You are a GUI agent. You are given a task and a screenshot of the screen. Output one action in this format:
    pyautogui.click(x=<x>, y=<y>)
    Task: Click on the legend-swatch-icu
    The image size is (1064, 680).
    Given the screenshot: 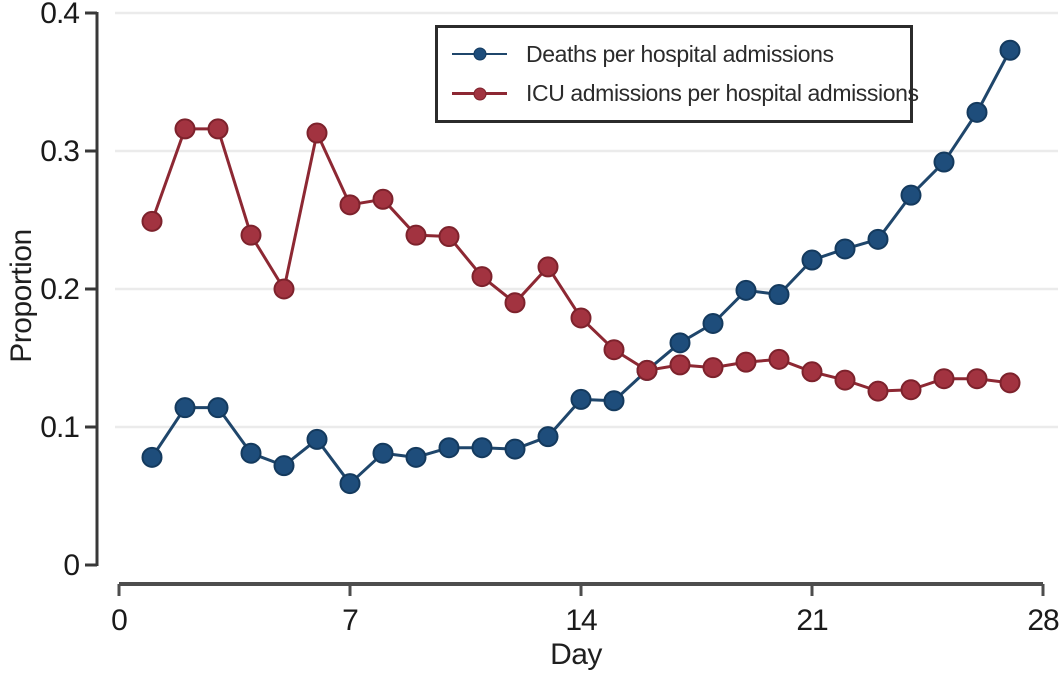 What is the action you would take?
    pyautogui.click(x=479, y=94)
    